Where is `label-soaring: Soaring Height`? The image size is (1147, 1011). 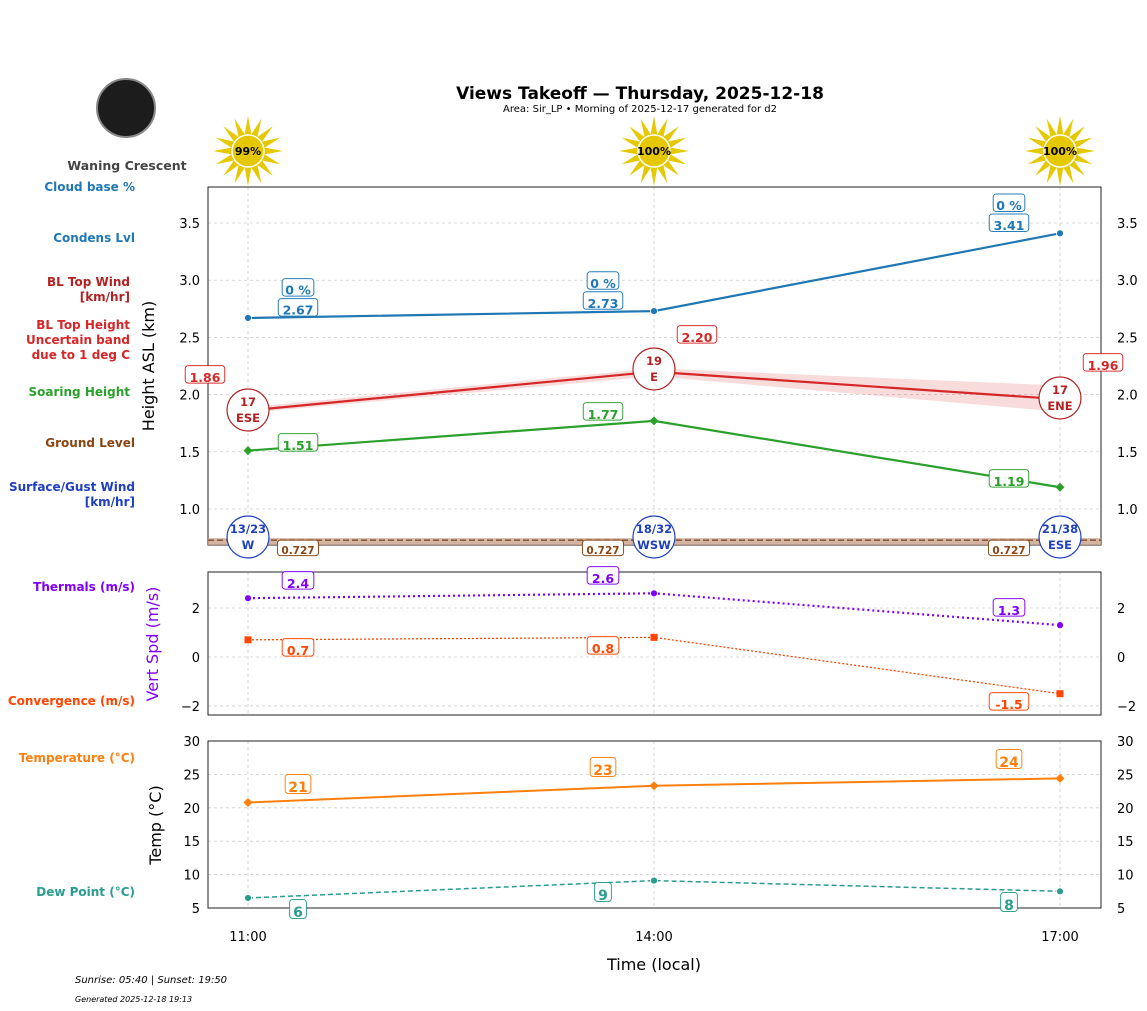
label-soaring: Soaring Height is located at coordinates (79, 392).